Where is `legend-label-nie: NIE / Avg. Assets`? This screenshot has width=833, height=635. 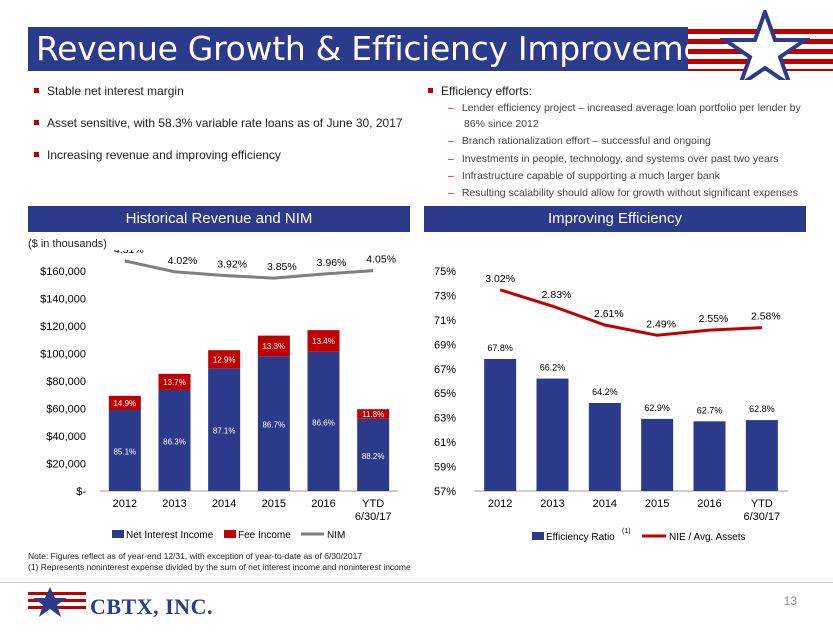 legend-label-nie: NIE / Avg. Assets is located at coordinates (707, 537).